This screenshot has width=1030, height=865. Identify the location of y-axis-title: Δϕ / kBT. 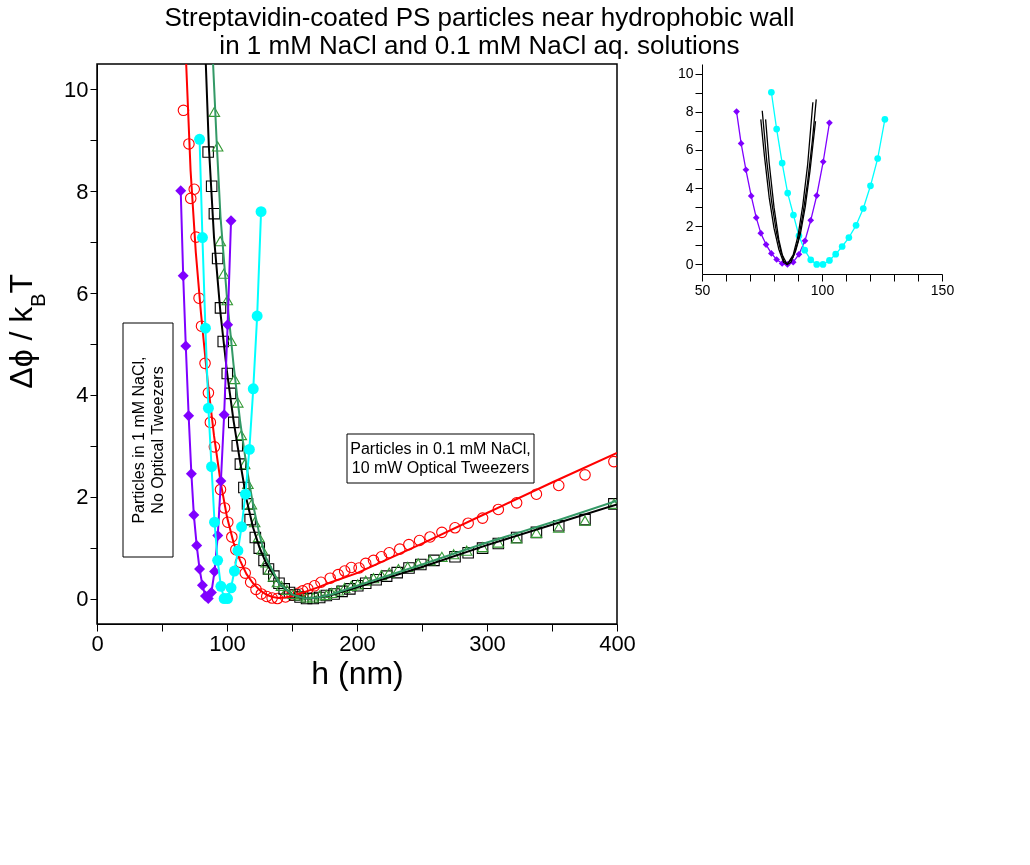
(26, 331).